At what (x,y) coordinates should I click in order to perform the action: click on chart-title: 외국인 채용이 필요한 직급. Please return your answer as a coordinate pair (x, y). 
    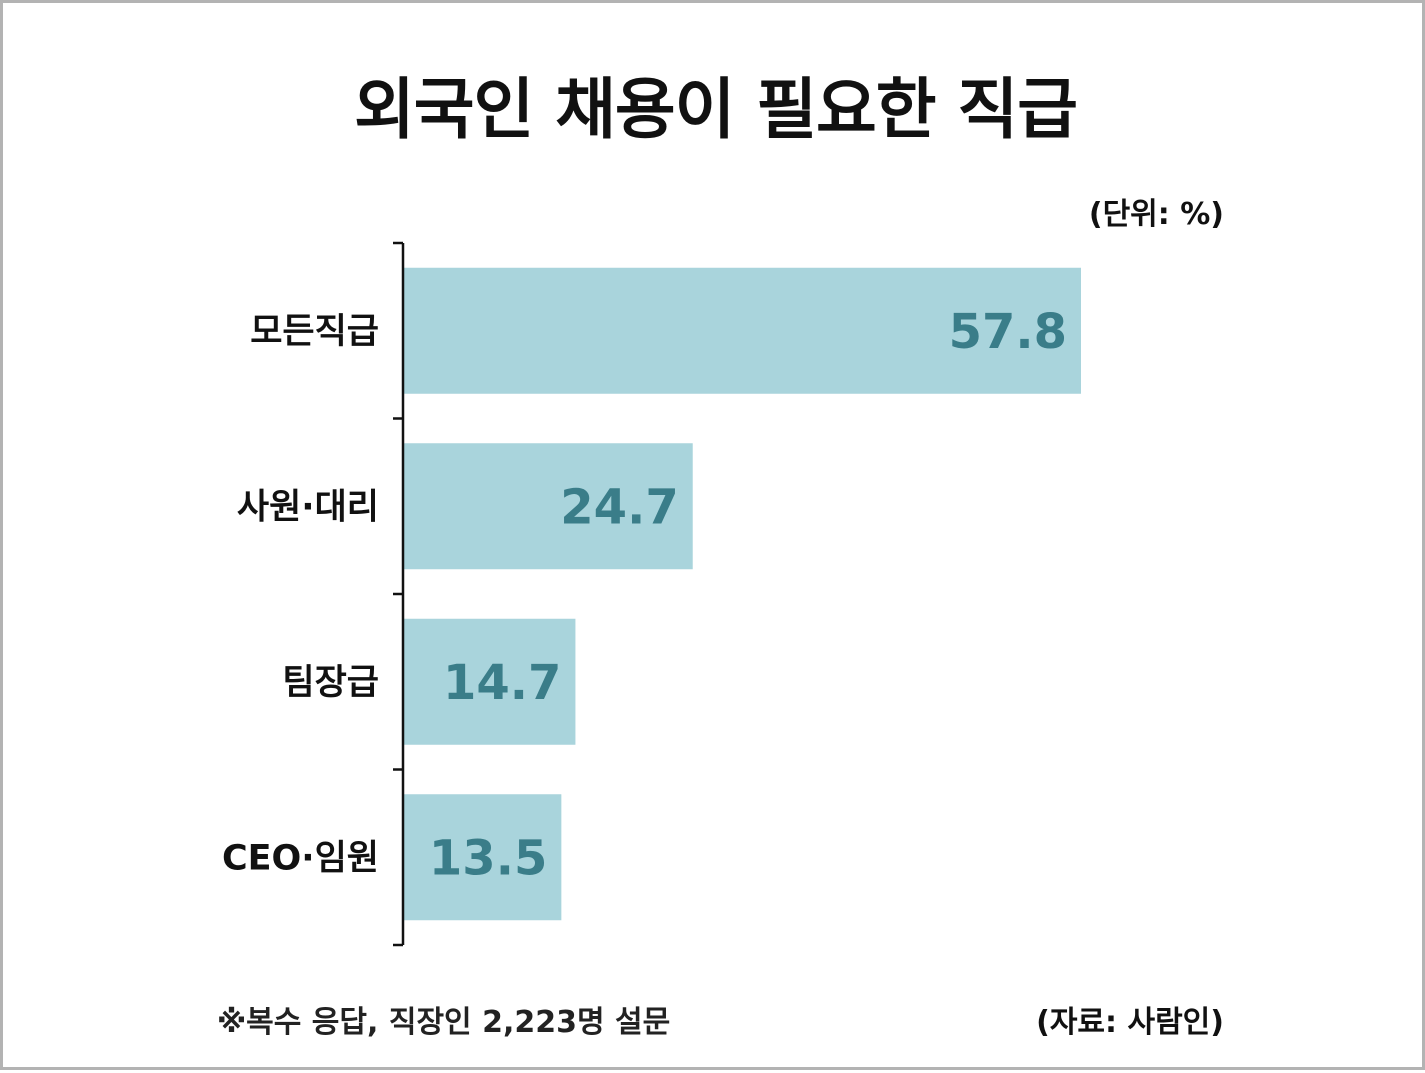
    Looking at the image, I should click on (716, 109).